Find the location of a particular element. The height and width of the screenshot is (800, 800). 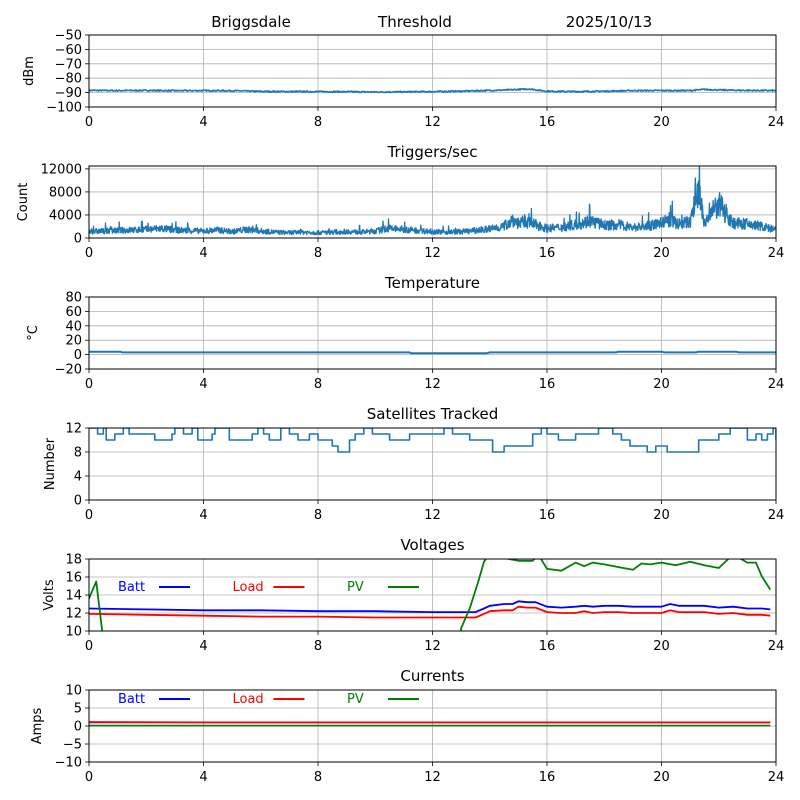

y-tick-label: −90 is located at coordinates (68, 93).